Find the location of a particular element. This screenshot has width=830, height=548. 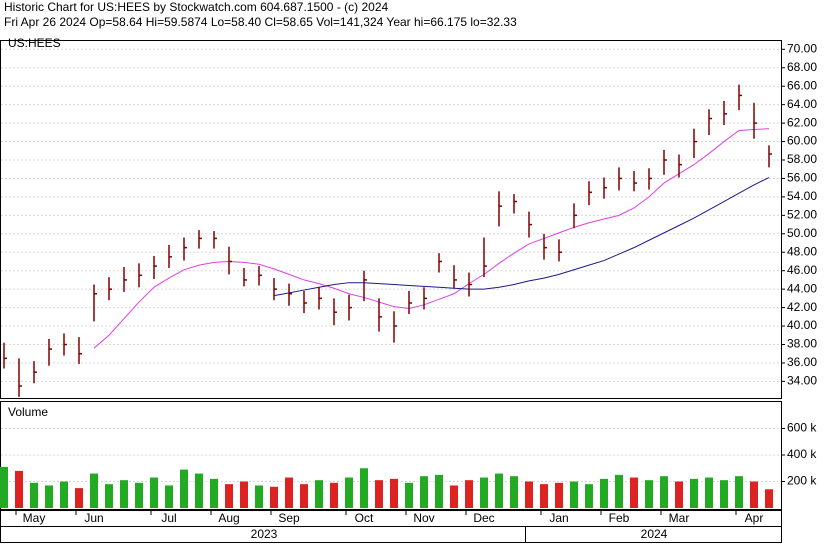

year-label: 2024 is located at coordinates (654, 534).